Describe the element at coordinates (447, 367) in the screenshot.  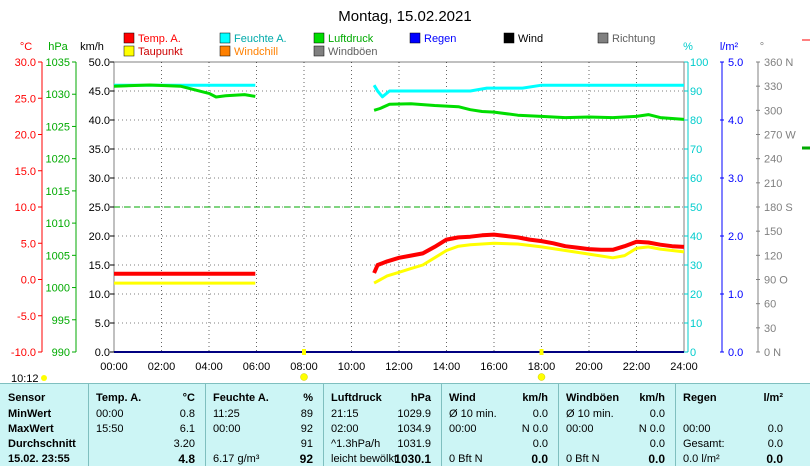
I see `x-tick-label: 14:00` at that location.